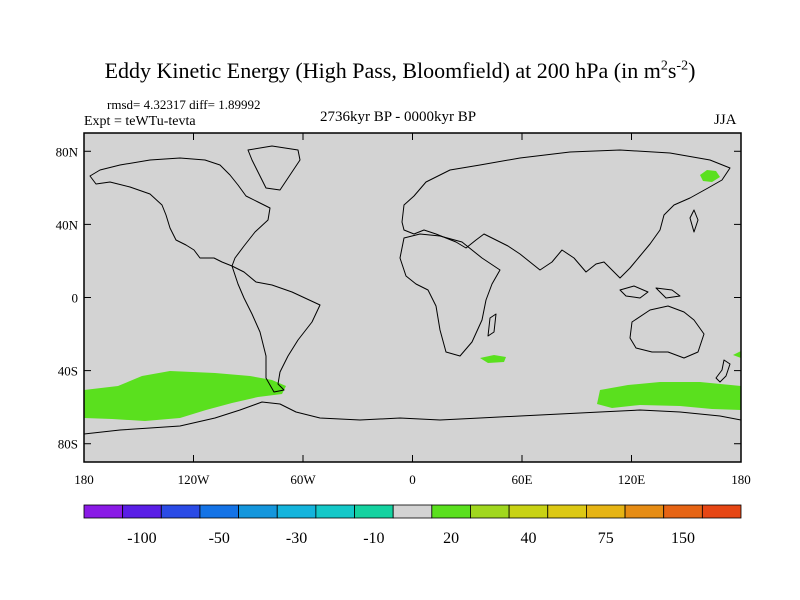 Image resolution: width=800 pixels, height=600 pixels. I want to click on lon-tick-label: 120W, so click(194, 479).